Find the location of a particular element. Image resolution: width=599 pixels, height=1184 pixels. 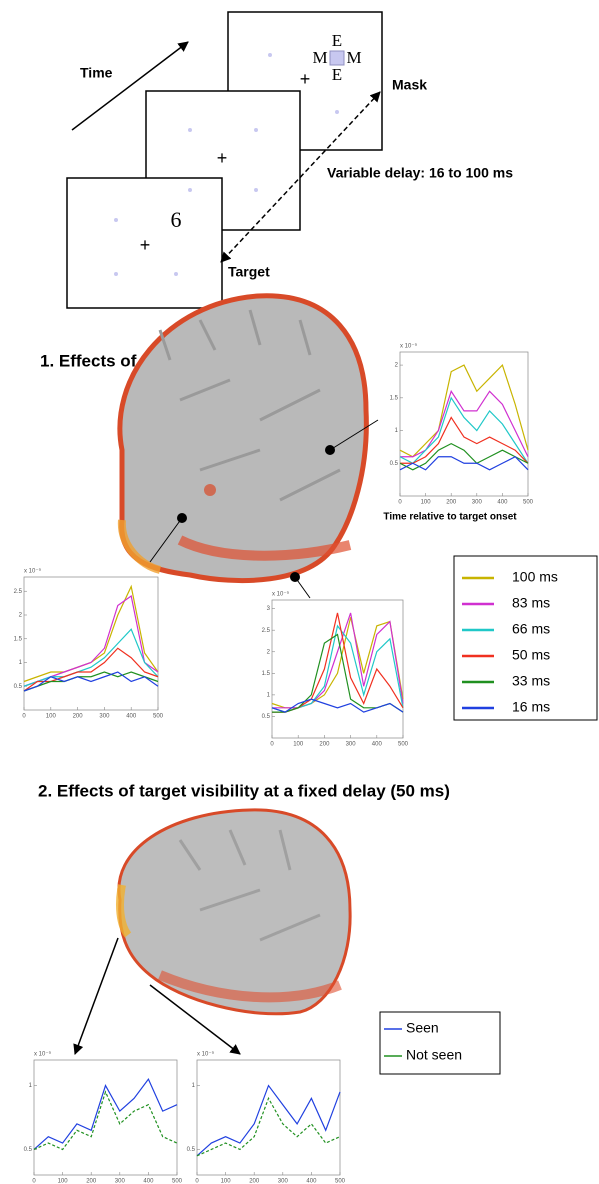

target-digit: 6 is located at coordinates (176, 219).